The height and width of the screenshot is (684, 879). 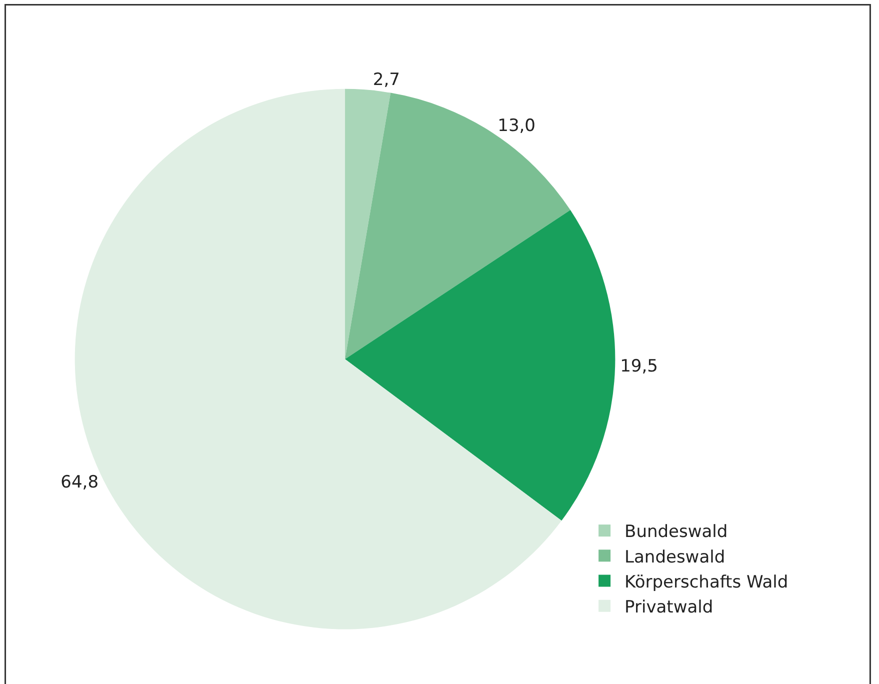 I want to click on legend-label: Landeswald, so click(x=675, y=557).